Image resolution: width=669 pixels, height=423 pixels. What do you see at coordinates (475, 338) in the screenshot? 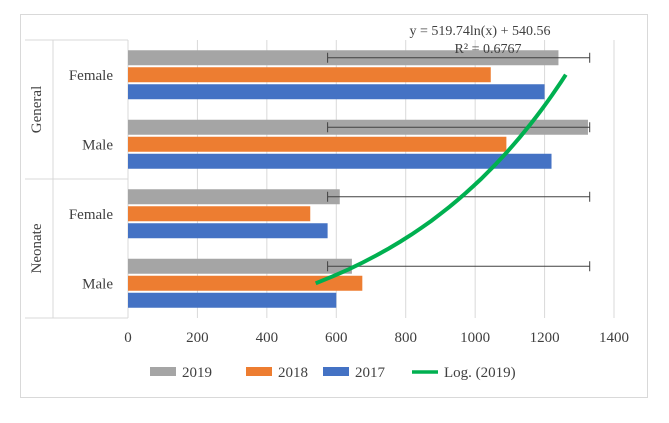
I see `x-tick-1000: 1000` at bounding box center [475, 338].